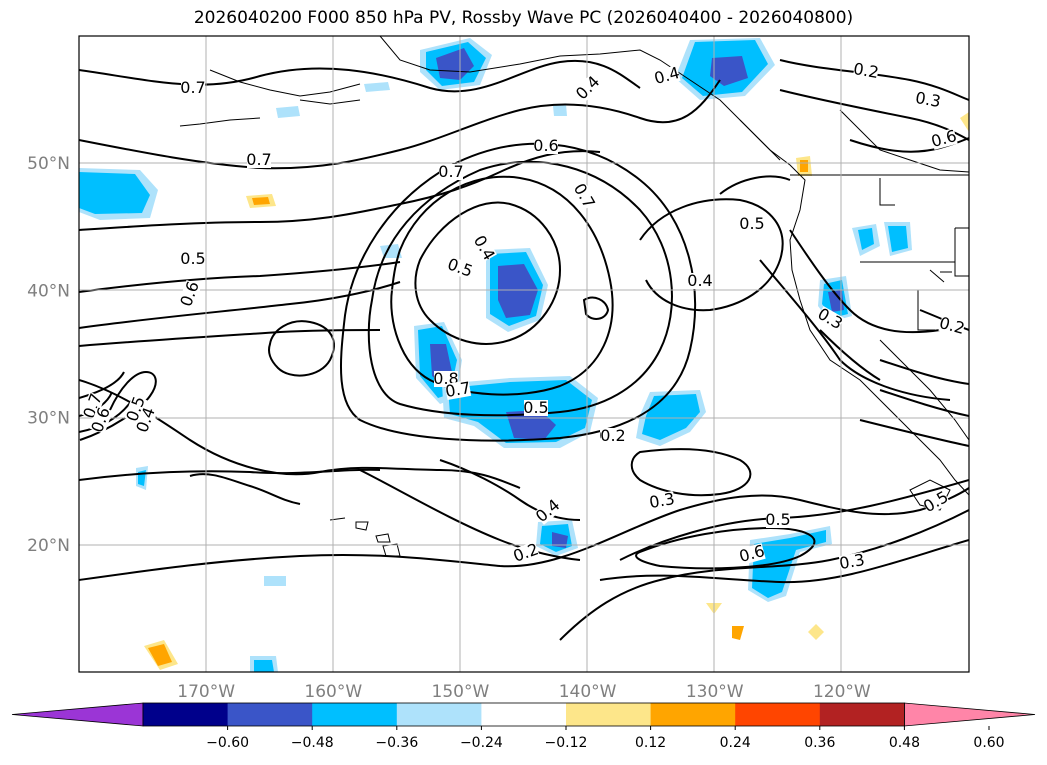 The height and width of the screenshot is (765, 1047). I want to click on lat-label: 50°N, so click(48, 164).